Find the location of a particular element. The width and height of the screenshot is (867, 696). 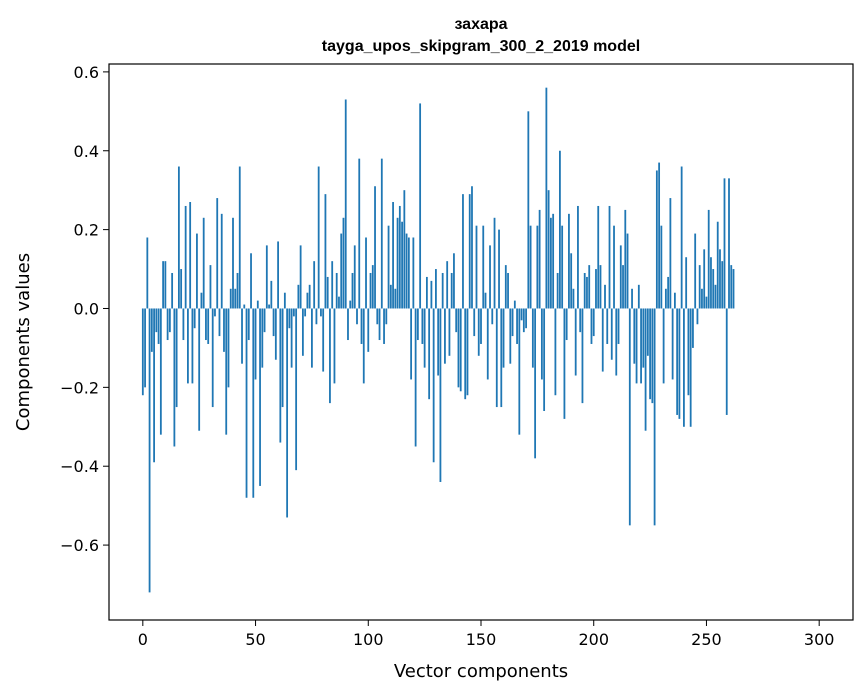

y-tick-label: 0.2 is located at coordinates (86, 230).